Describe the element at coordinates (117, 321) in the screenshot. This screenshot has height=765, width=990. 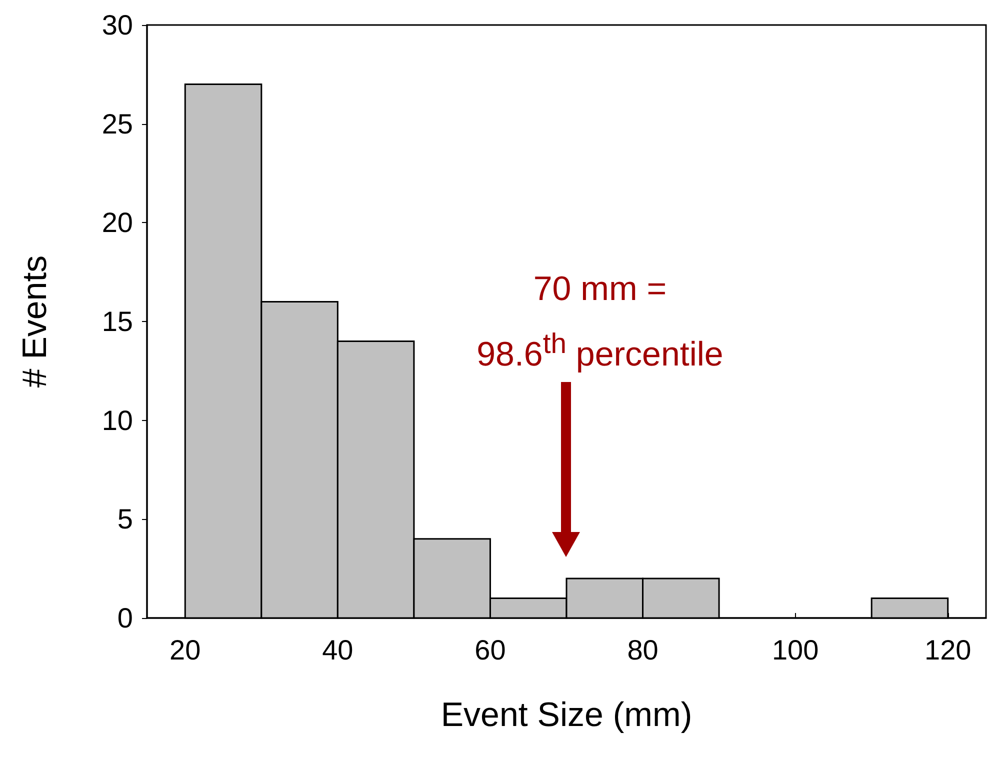
I see `y-tick-label: 15` at that location.